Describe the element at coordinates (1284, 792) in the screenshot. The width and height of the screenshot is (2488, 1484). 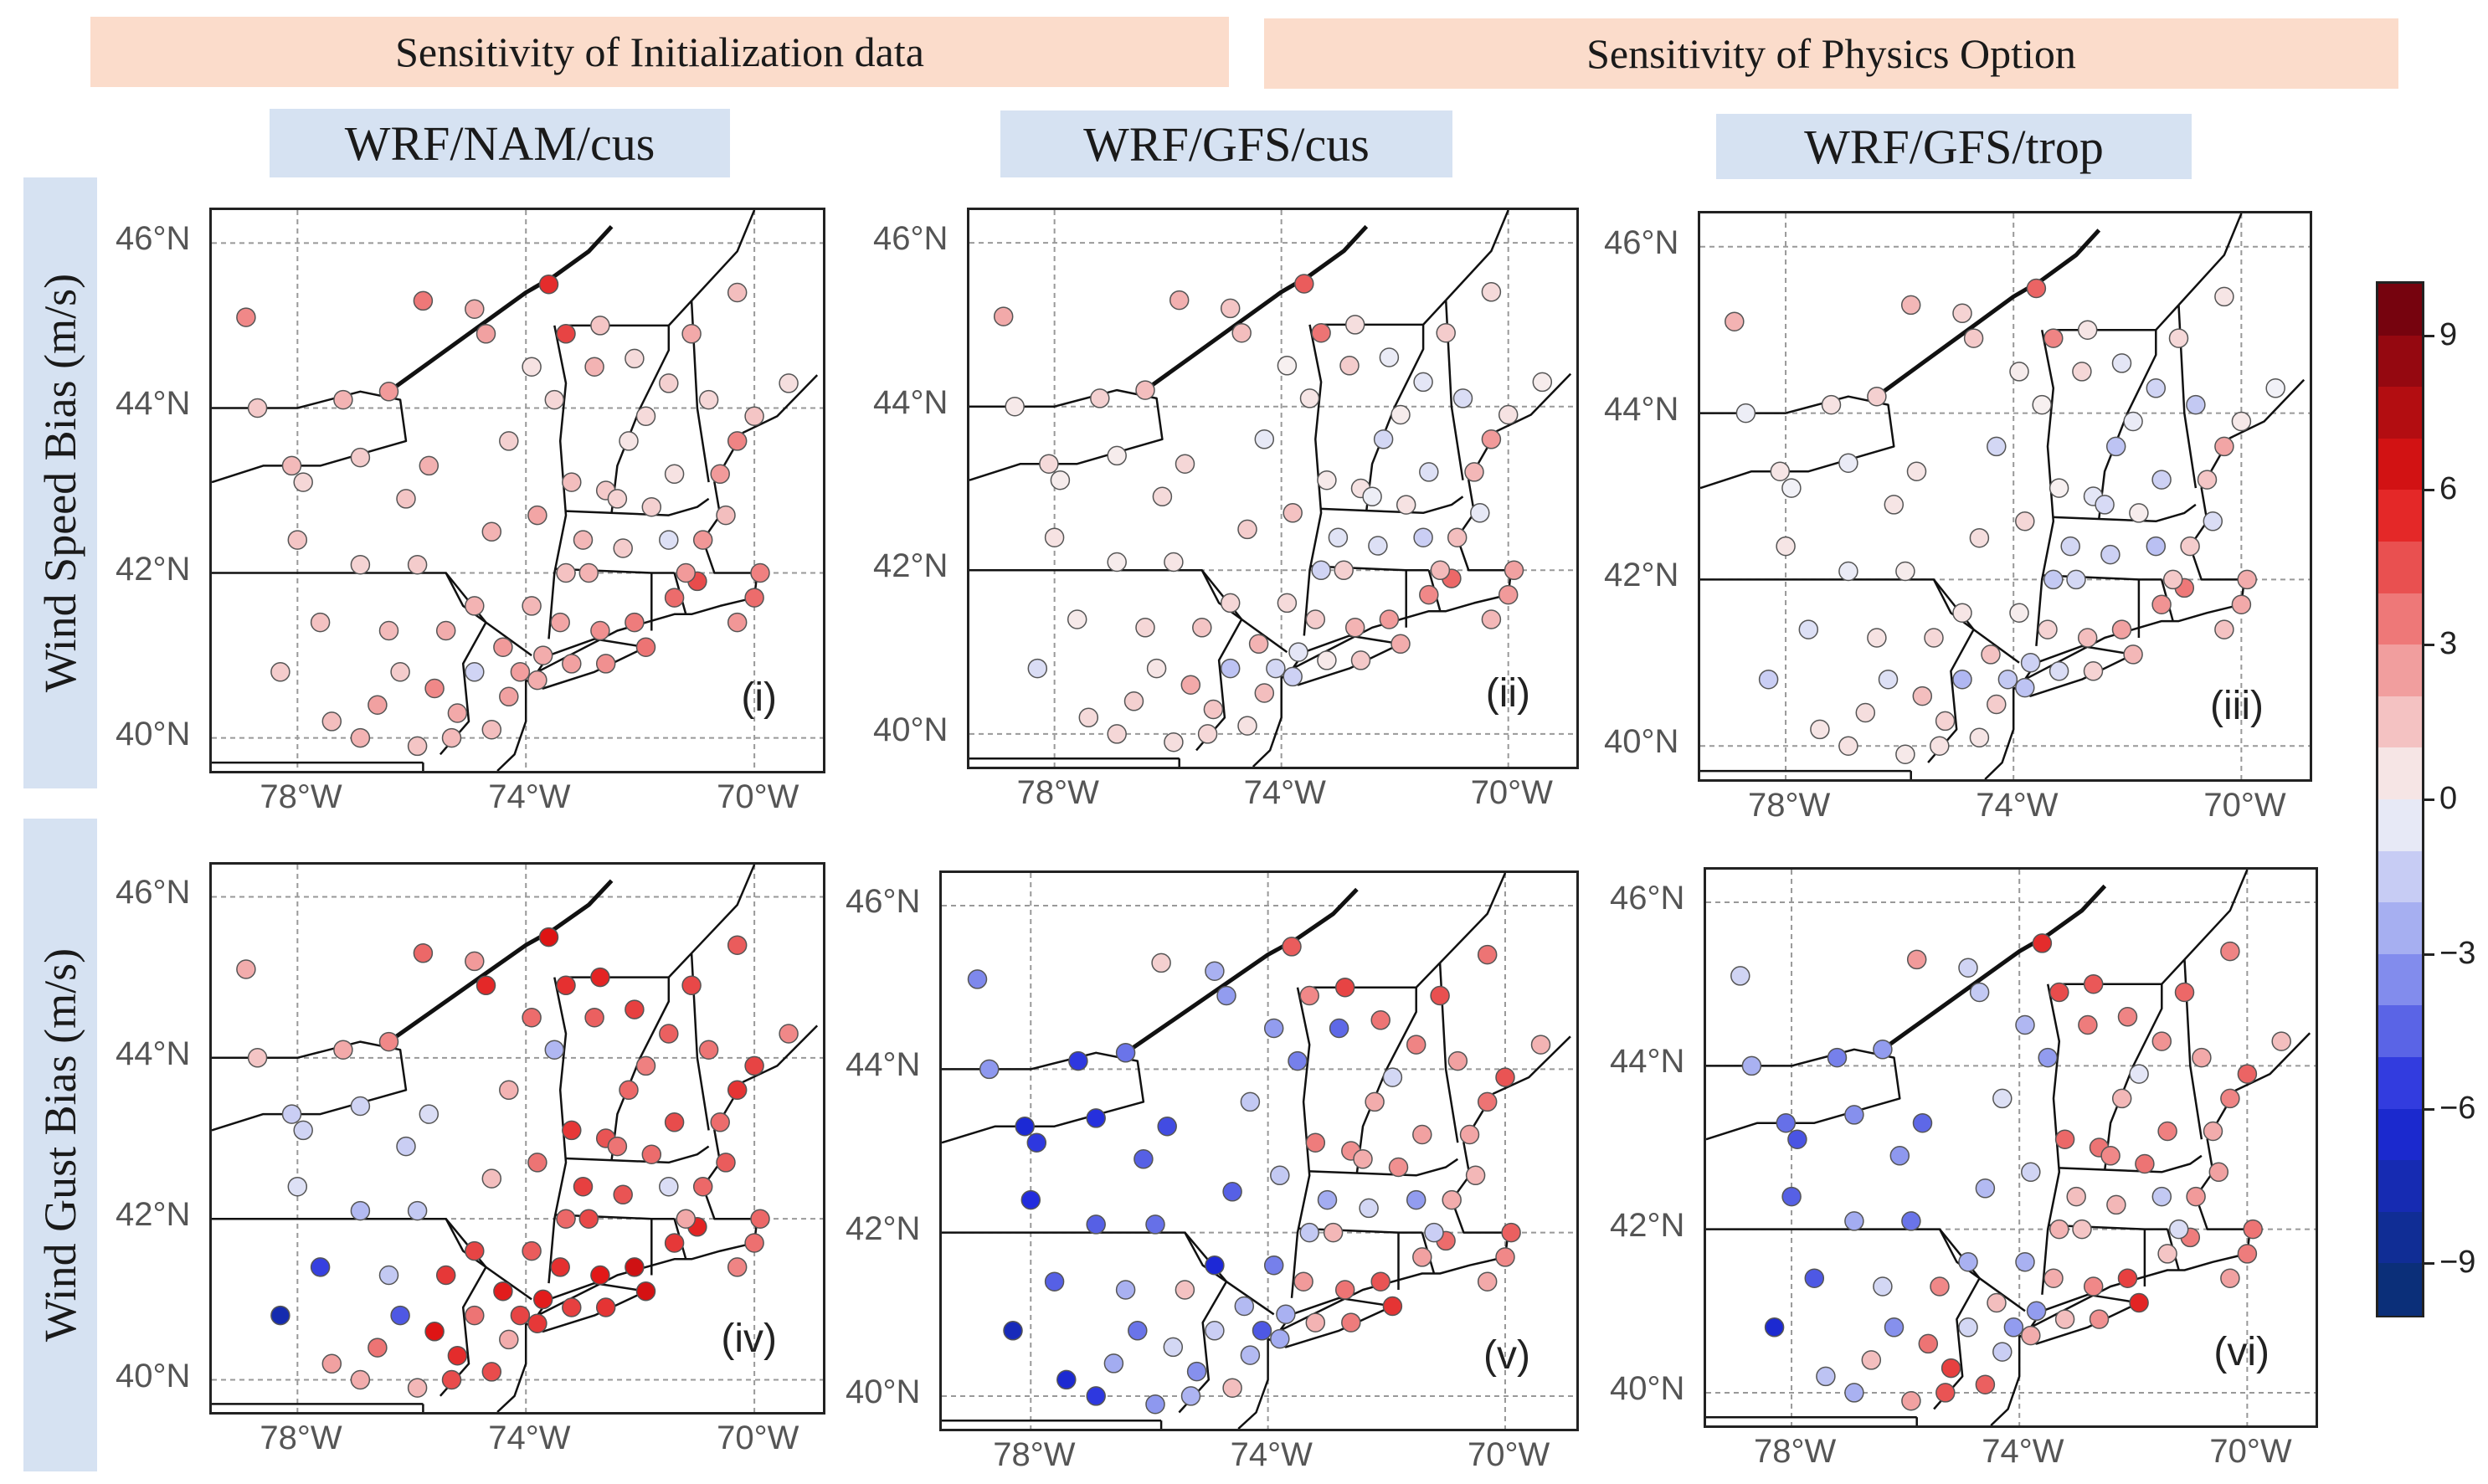
I see `x-tick-label: 74°W` at that location.